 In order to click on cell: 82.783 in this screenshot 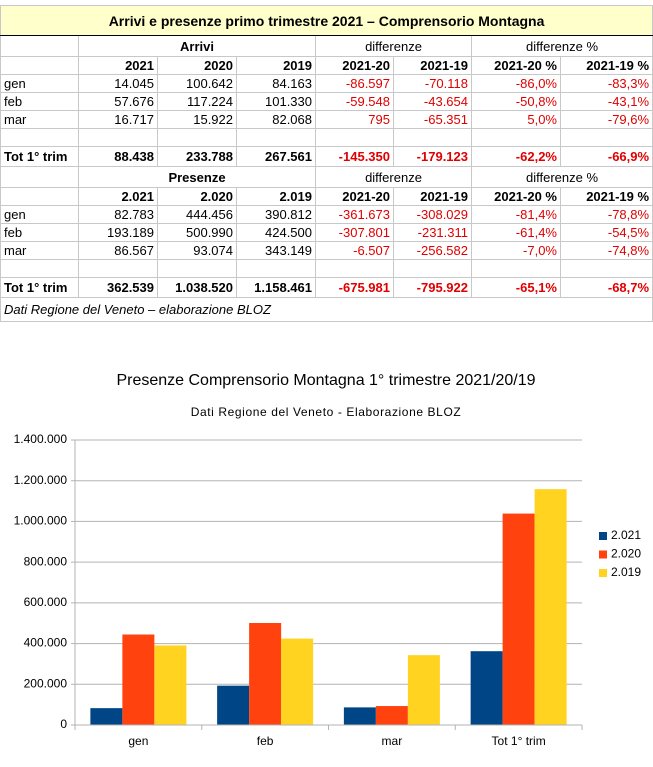, I will do `click(118, 214)`.